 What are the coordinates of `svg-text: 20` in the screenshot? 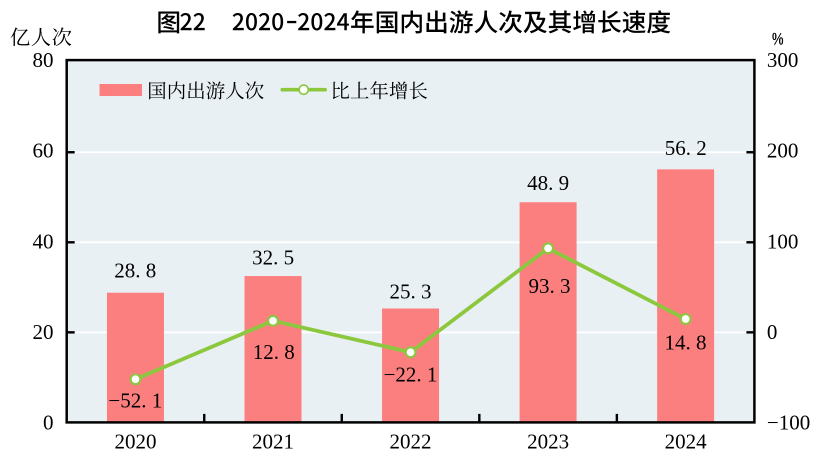 It's located at (43, 332).